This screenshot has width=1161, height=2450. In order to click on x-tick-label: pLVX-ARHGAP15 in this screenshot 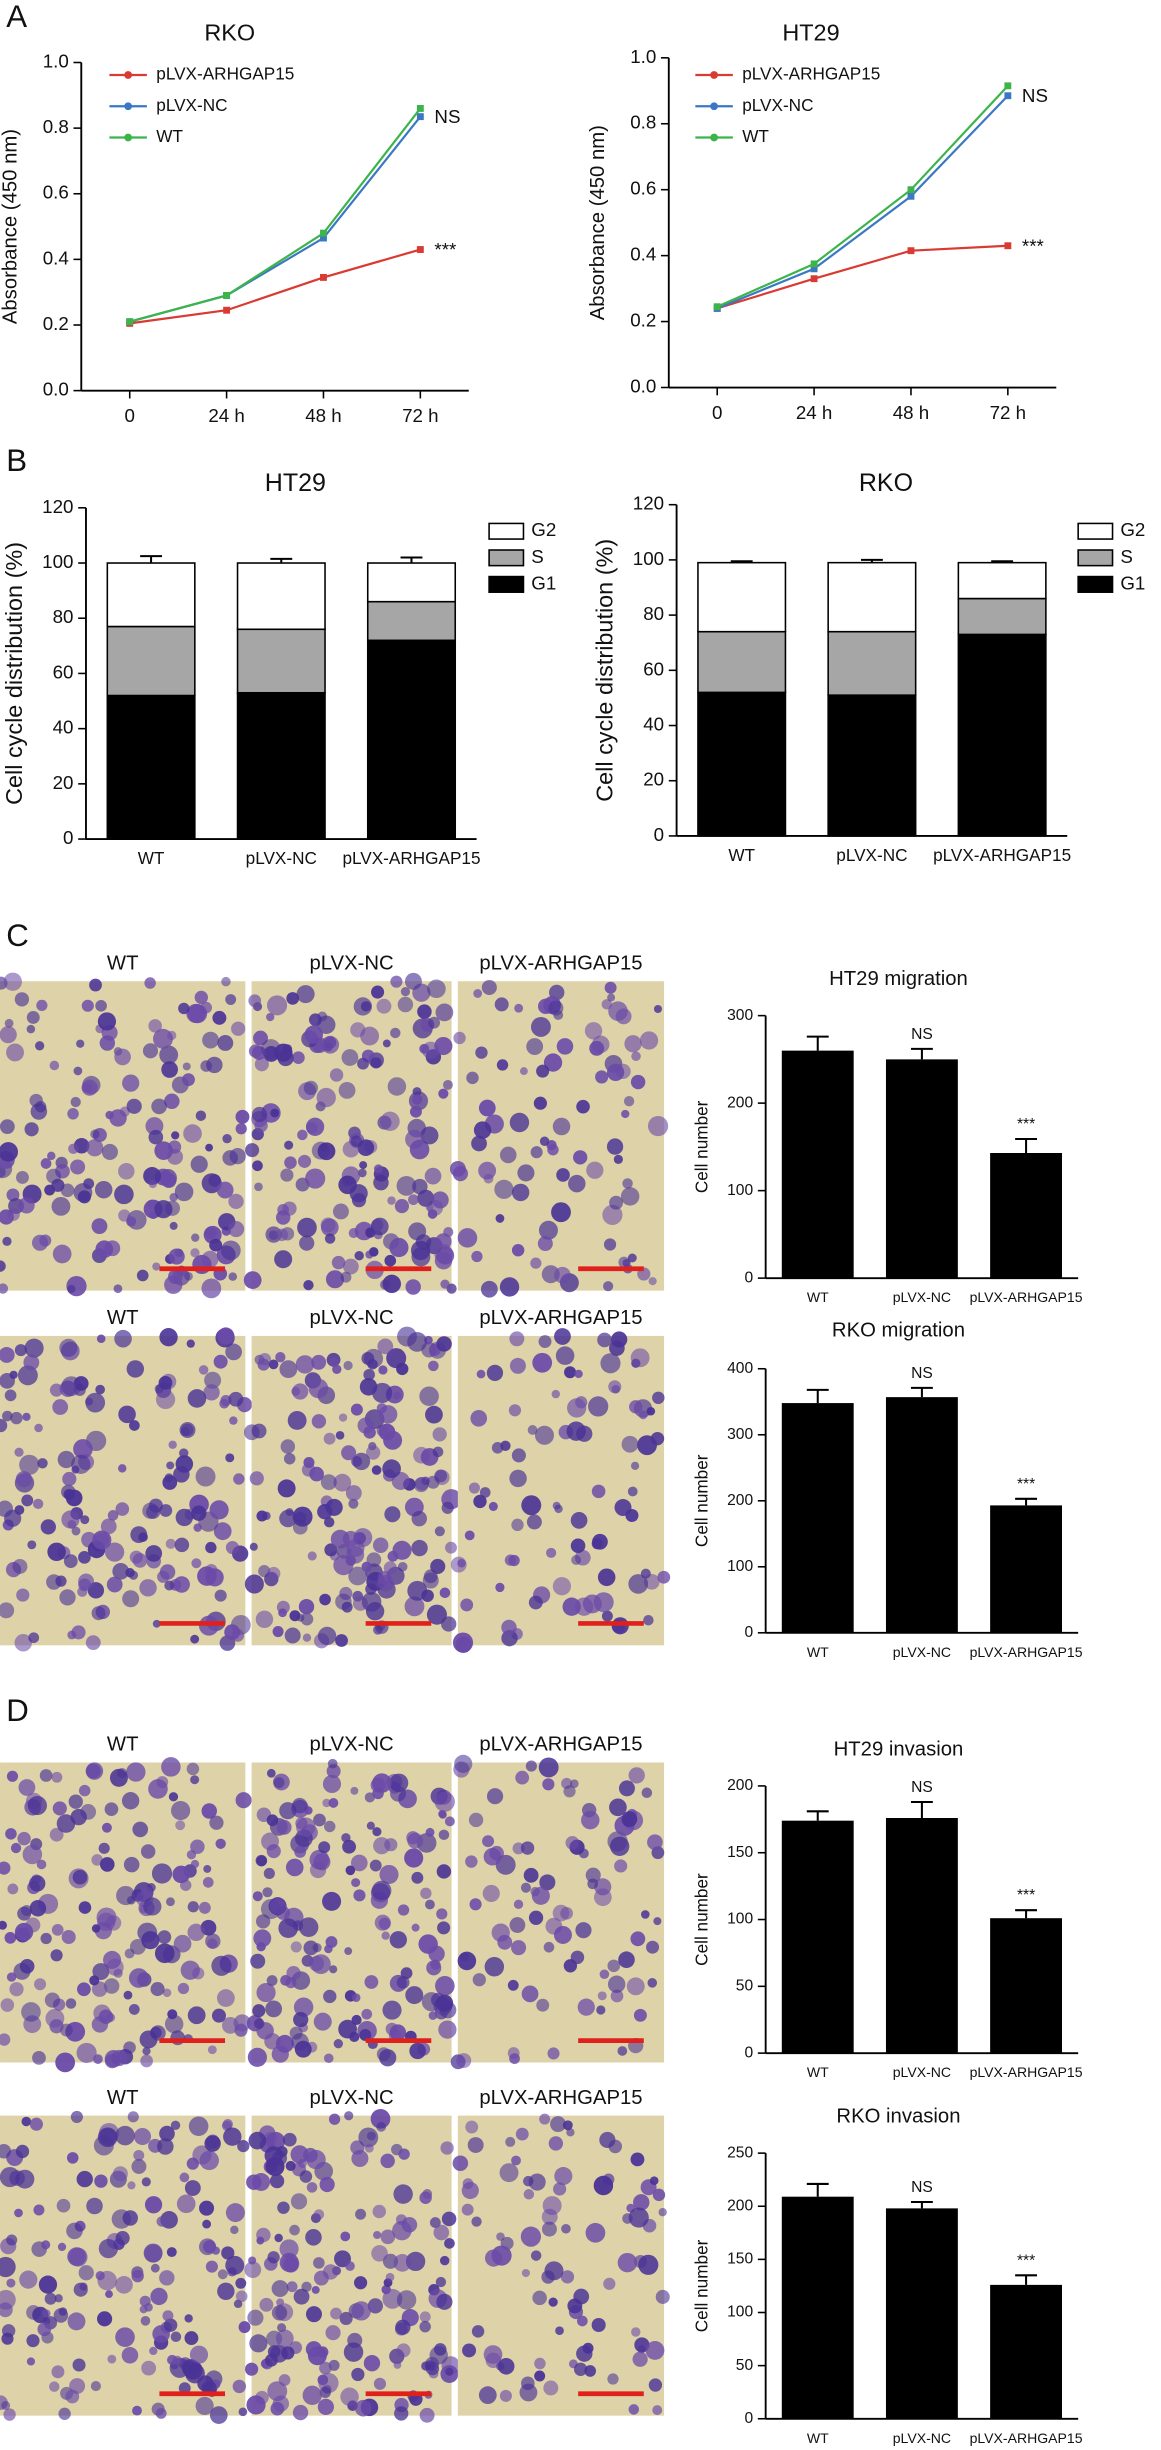, I will do `click(1026, 2438)`.